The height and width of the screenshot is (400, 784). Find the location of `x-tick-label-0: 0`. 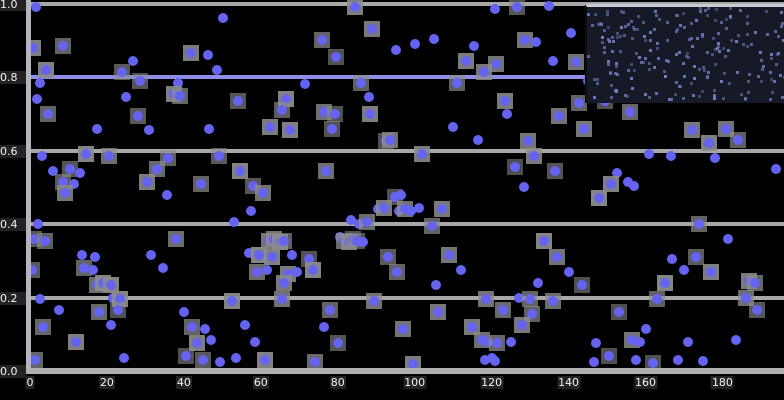

x-tick-label-0: 0 is located at coordinates (30, 382).